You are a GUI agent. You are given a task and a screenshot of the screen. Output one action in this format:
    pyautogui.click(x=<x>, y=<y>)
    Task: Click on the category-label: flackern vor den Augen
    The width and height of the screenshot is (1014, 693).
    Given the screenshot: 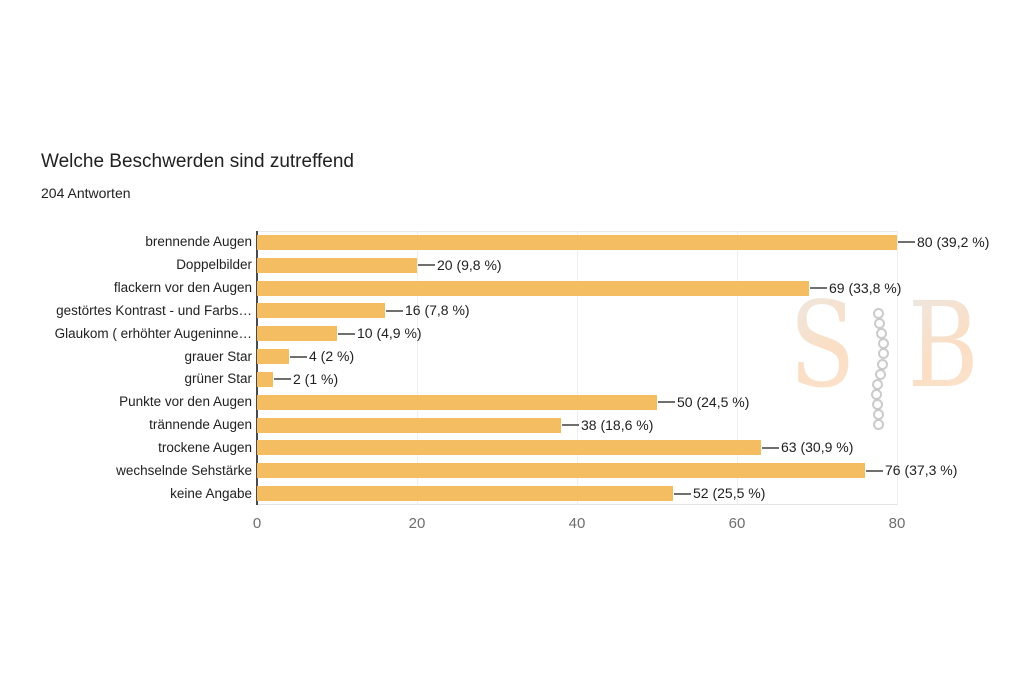 What is the action you would take?
    pyautogui.click(x=182, y=288)
    